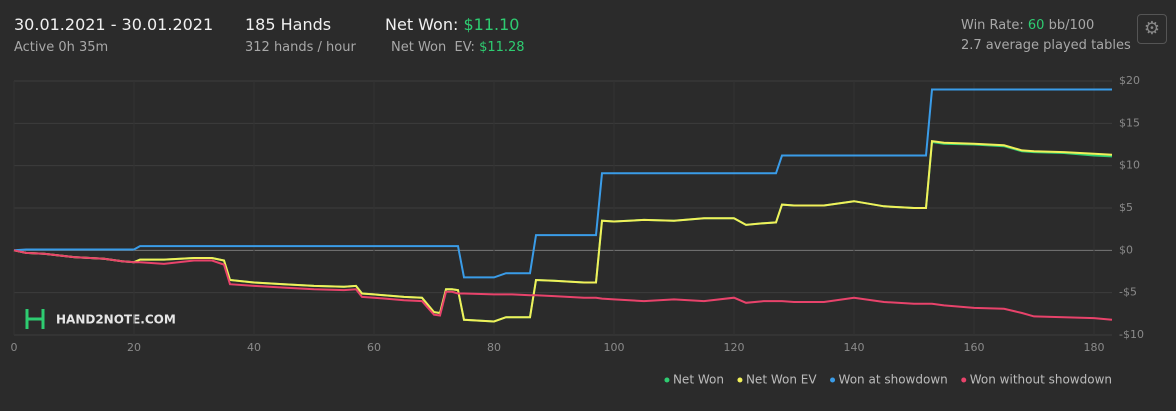 The image size is (1176, 411). I want to click on x-tick-label: 60, so click(374, 347).